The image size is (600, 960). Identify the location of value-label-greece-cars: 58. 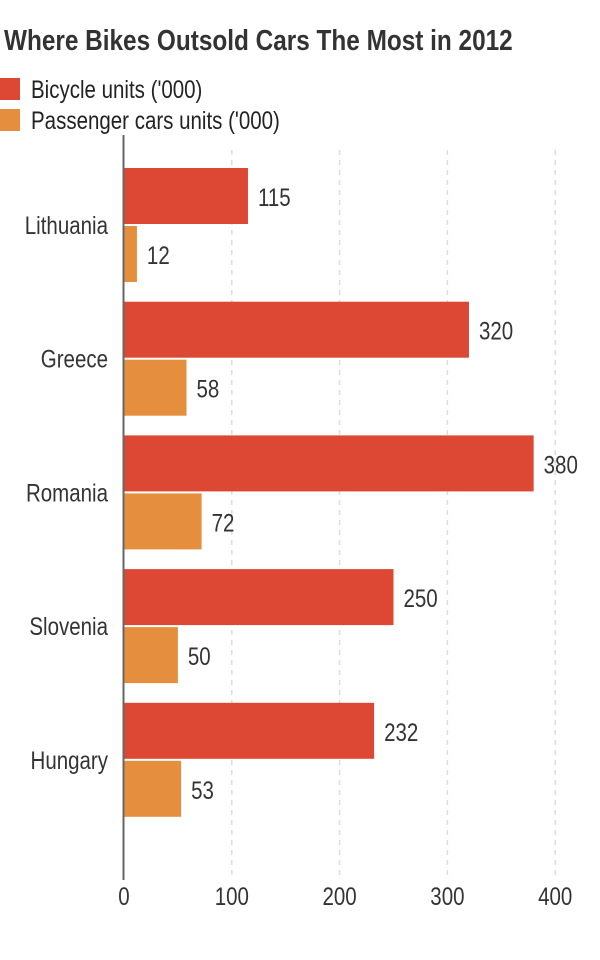
(208, 389).